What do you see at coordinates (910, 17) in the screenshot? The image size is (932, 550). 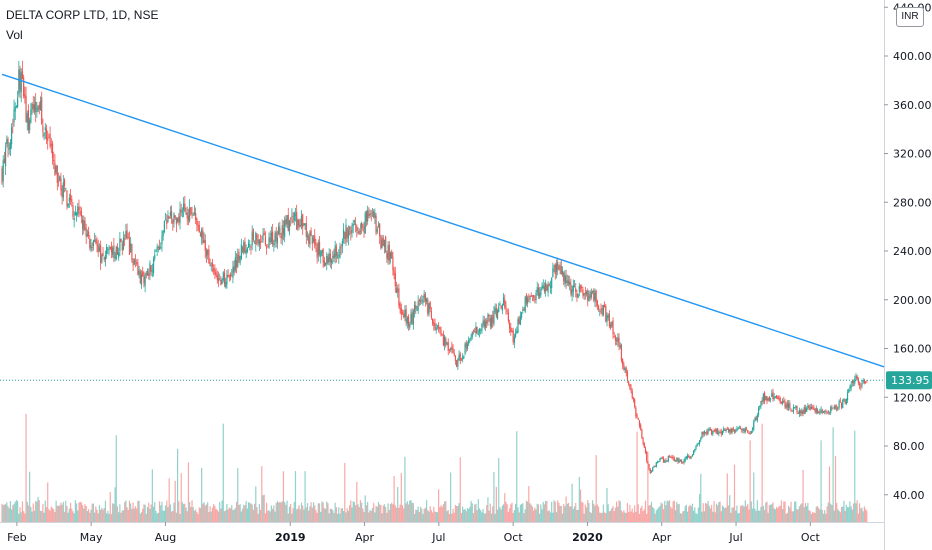 I see `currency-badge: INR` at bounding box center [910, 17].